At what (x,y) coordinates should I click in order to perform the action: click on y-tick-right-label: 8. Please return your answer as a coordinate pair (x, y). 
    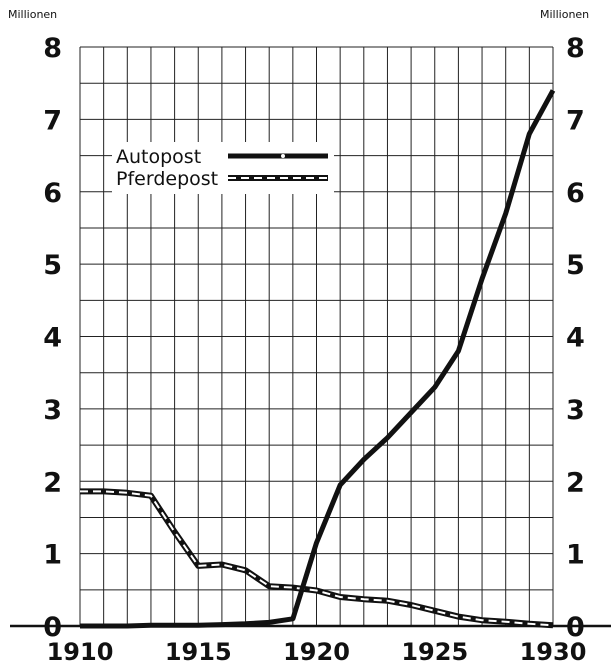
    Looking at the image, I should click on (575, 48).